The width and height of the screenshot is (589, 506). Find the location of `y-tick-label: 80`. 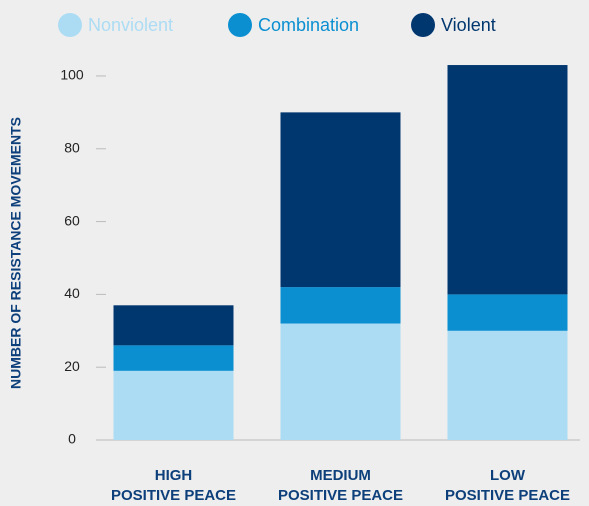

y-tick-label: 80 is located at coordinates (72, 147).